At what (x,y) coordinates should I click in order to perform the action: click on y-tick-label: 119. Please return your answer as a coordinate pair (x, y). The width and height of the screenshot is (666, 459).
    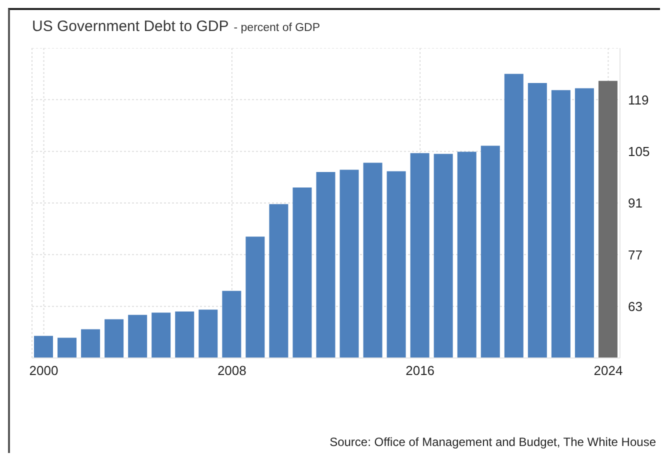
    Looking at the image, I should click on (638, 100).